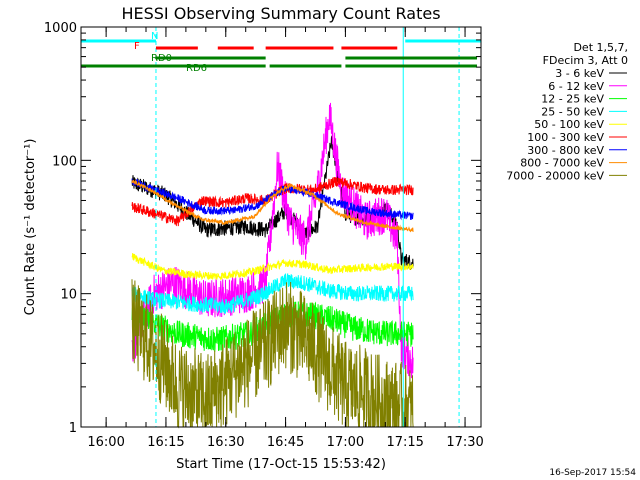 This screenshot has width=640, height=480. Describe the element at coordinates (555, 175) in the screenshot. I see `legend-entry-label: 7000 - 20000 keV` at that location.